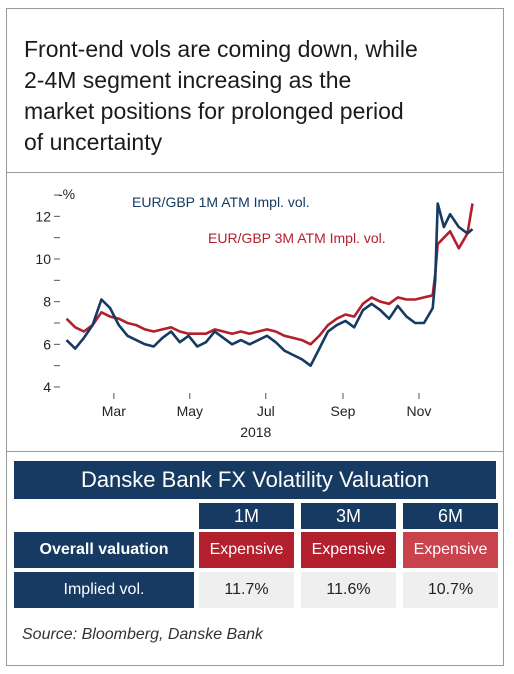 This screenshot has height=674, width=514. Describe the element at coordinates (190, 411) in the screenshot. I see `x-tick-label: May` at that location.